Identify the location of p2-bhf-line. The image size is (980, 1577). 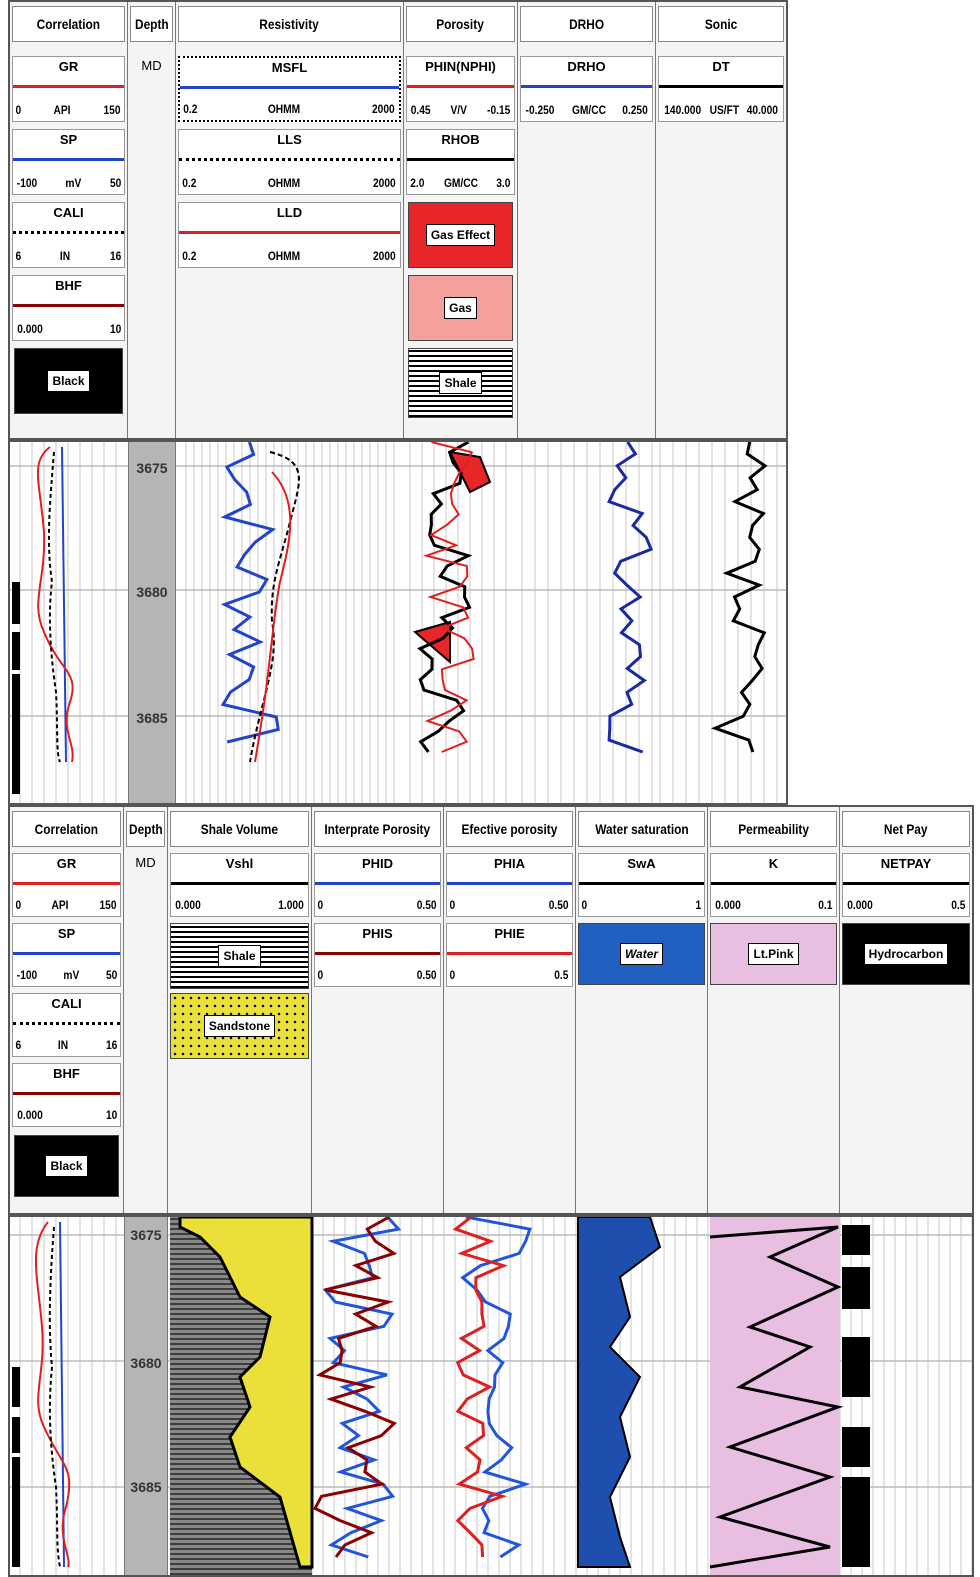
(66, 1093).